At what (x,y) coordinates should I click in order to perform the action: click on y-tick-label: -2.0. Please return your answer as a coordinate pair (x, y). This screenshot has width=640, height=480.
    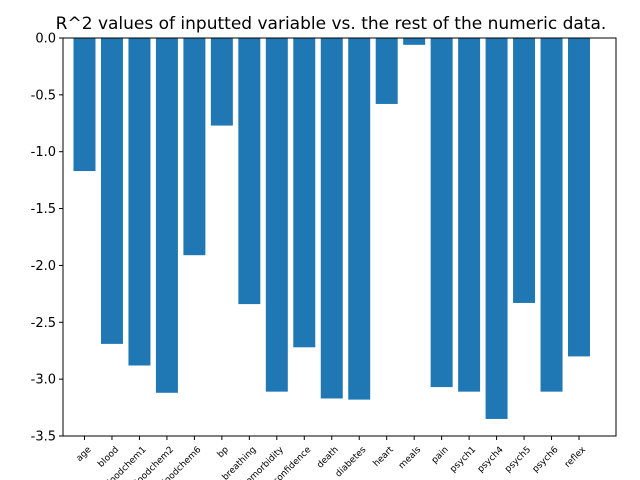
    Looking at the image, I should click on (43, 266).